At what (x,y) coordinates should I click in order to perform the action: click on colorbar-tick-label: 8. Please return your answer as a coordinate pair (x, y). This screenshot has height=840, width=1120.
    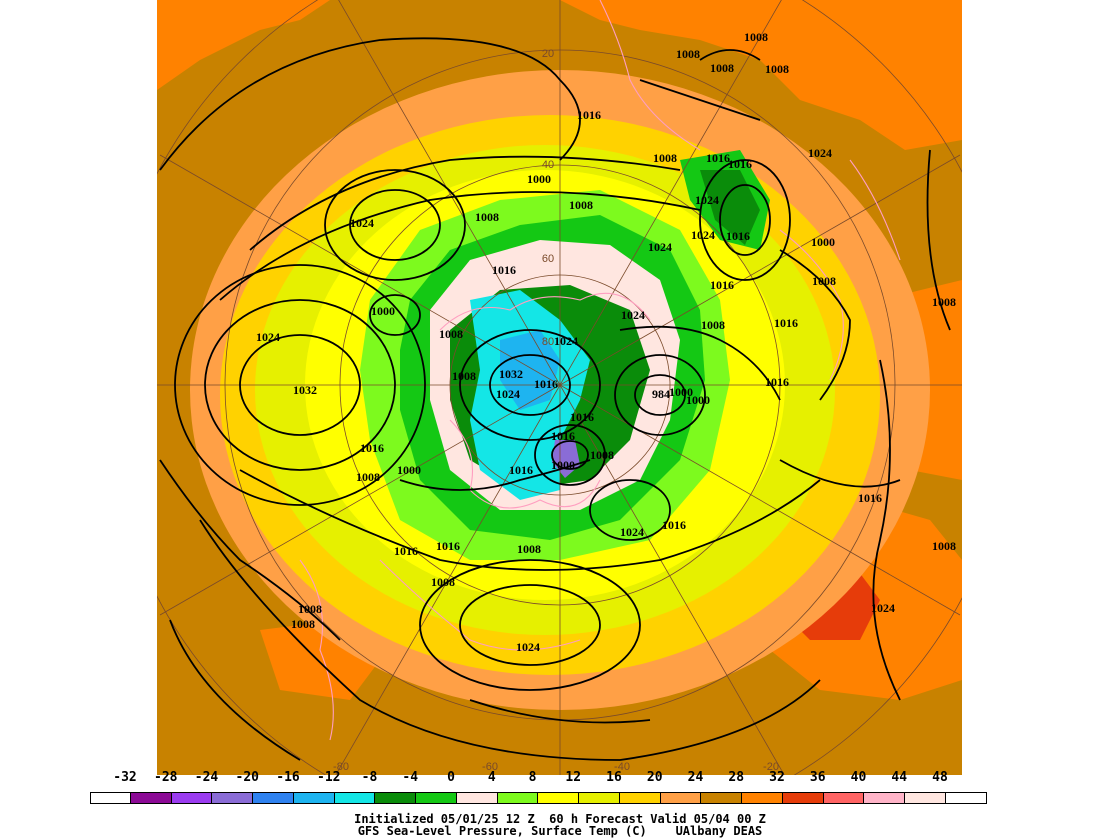
    Looking at the image, I should click on (532, 777).